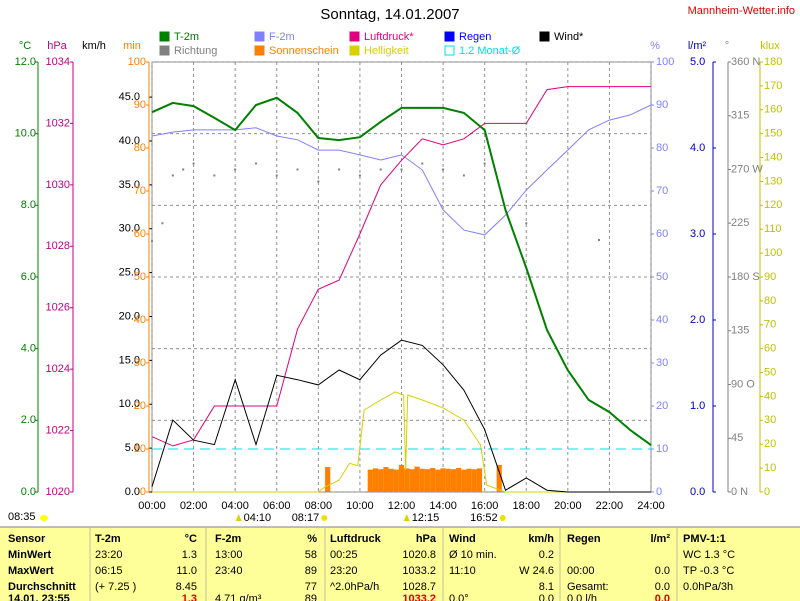 This screenshot has width=800, height=601. Describe the element at coordinates (28, 492) in the screenshot. I see `y-tick-label: 0.0` at that location.